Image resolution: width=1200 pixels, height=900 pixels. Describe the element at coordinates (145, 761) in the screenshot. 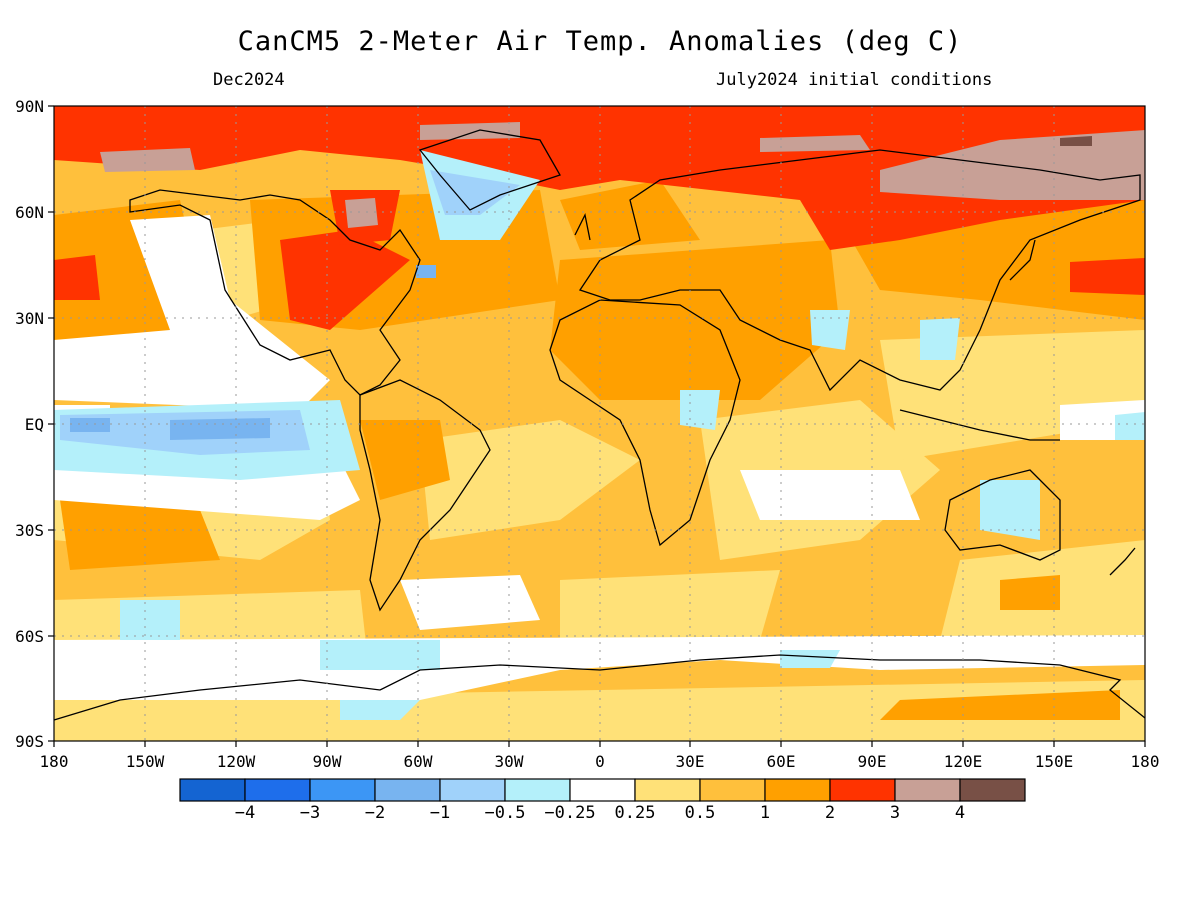

I see `lon-label: 150W` at that location.